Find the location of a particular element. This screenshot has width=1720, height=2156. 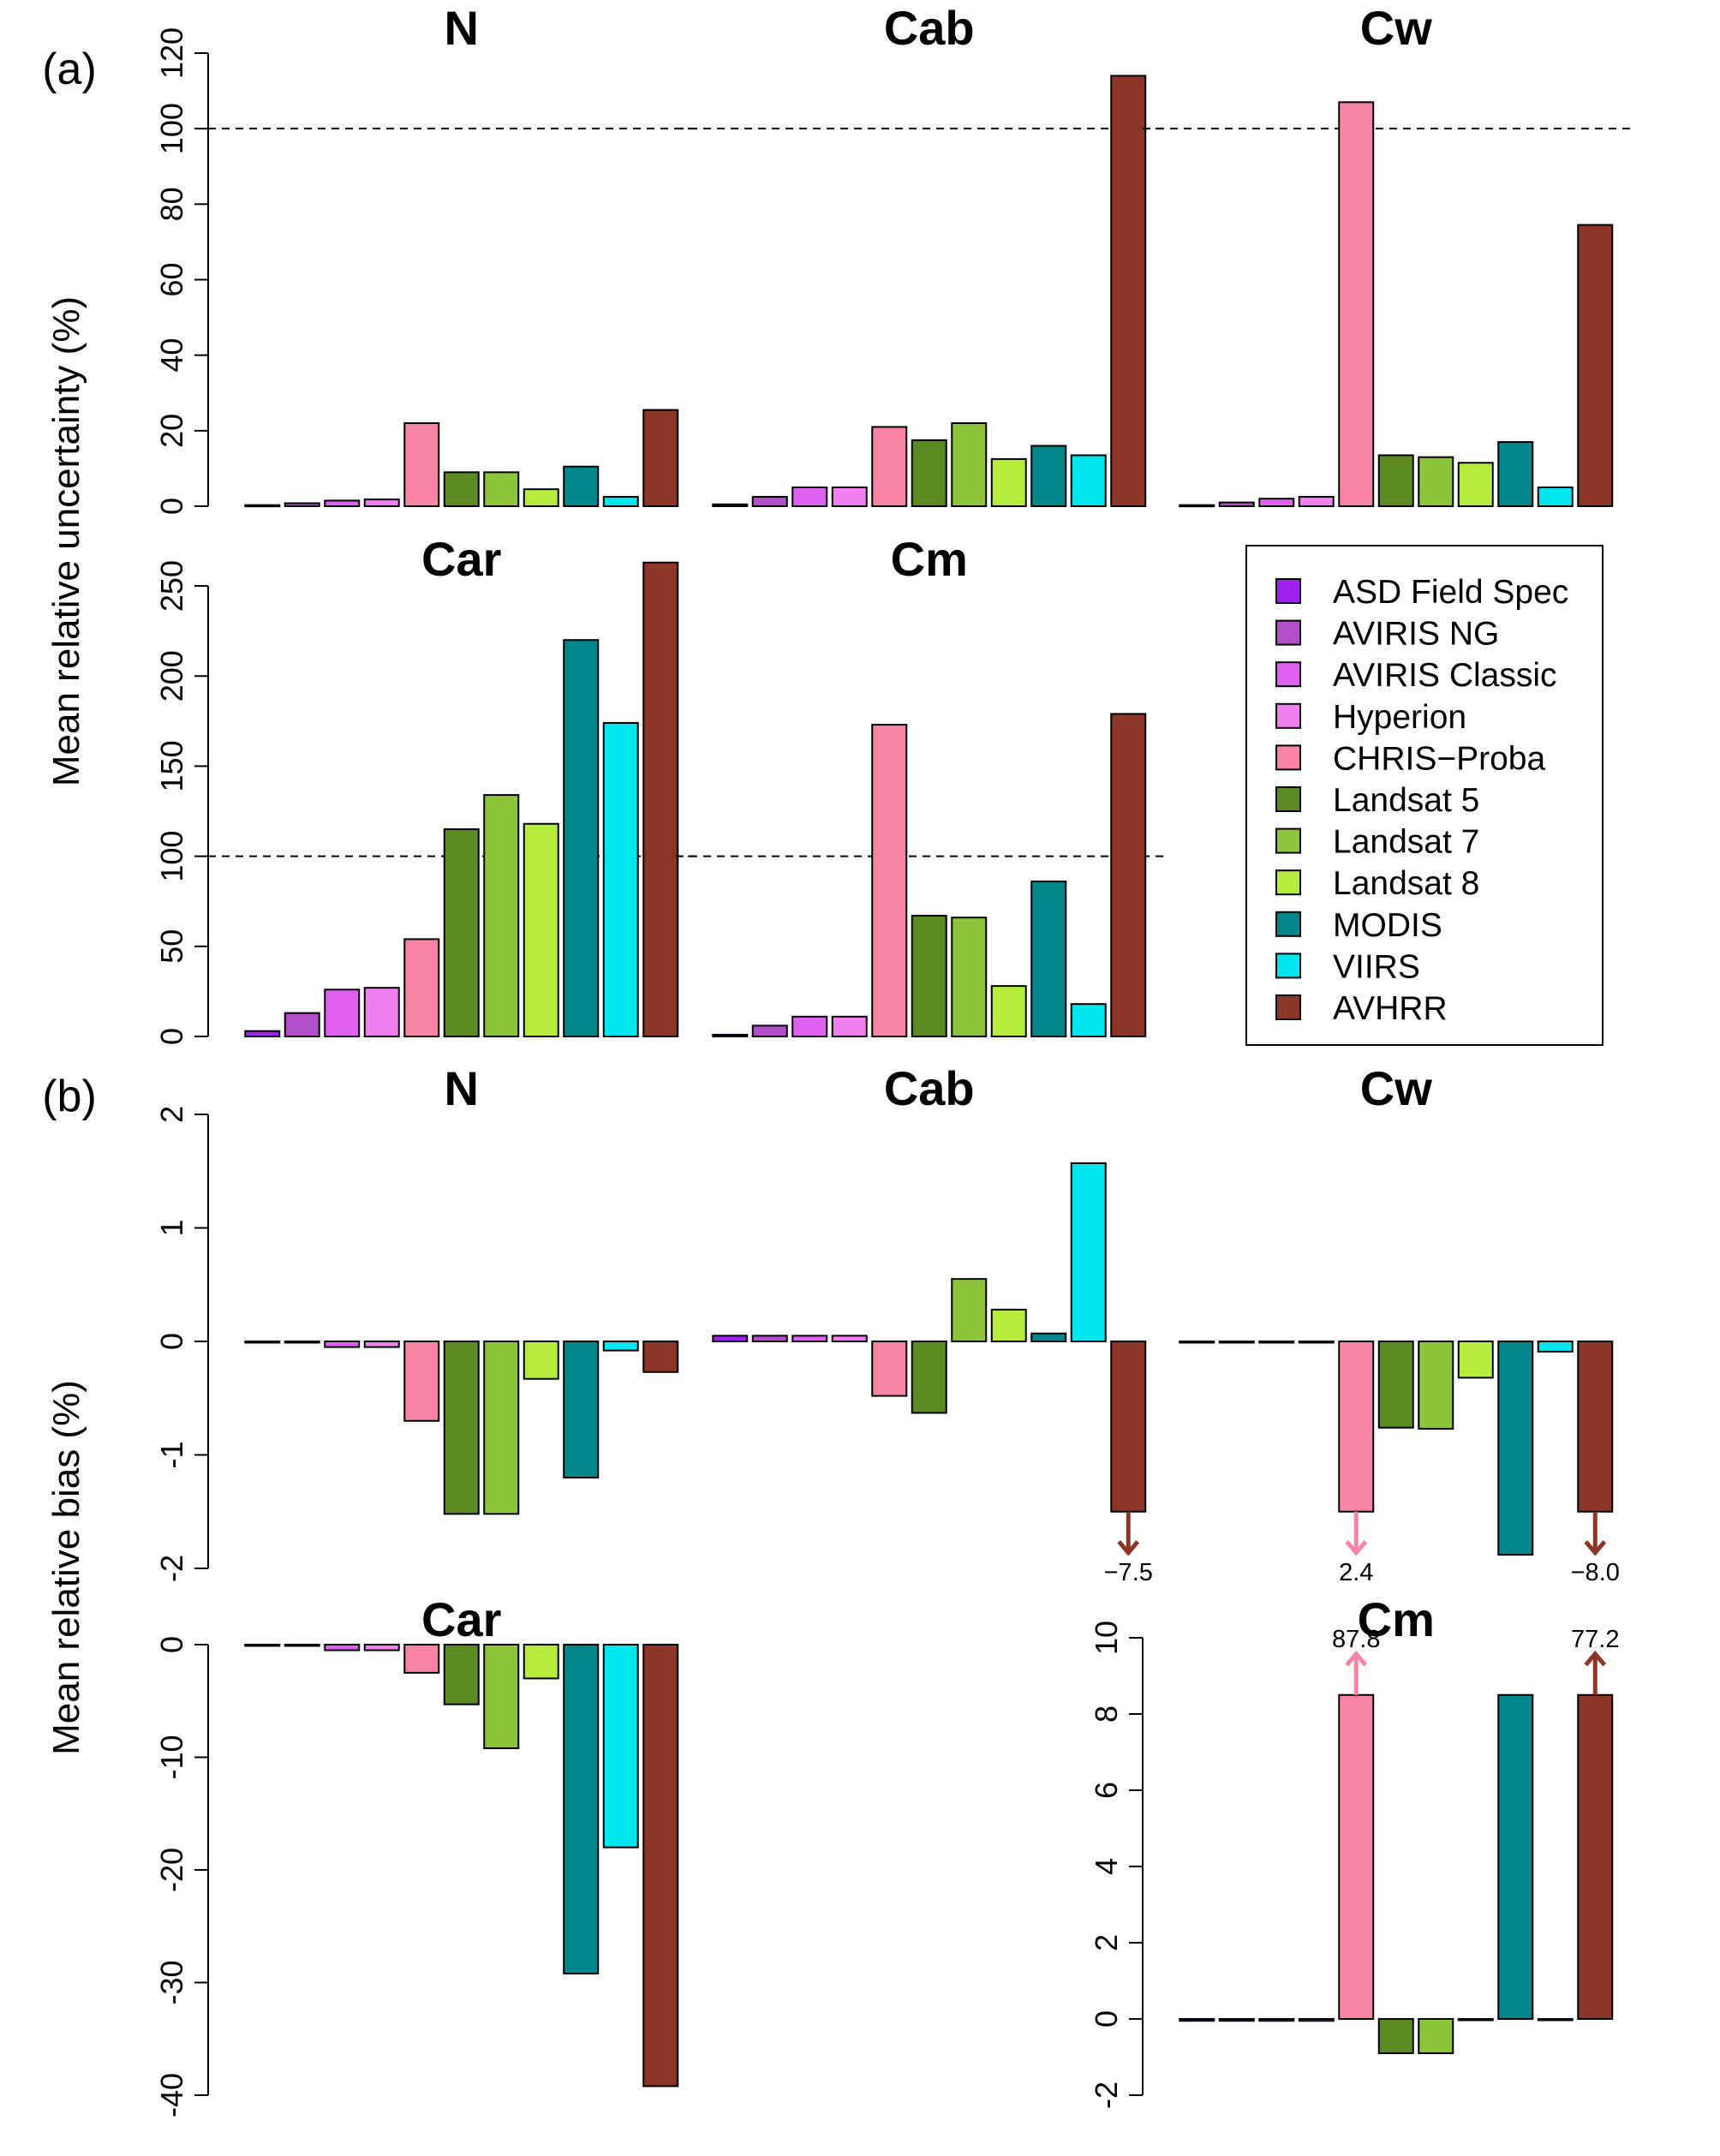

y-tick-label: -1 is located at coordinates (171, 1454).